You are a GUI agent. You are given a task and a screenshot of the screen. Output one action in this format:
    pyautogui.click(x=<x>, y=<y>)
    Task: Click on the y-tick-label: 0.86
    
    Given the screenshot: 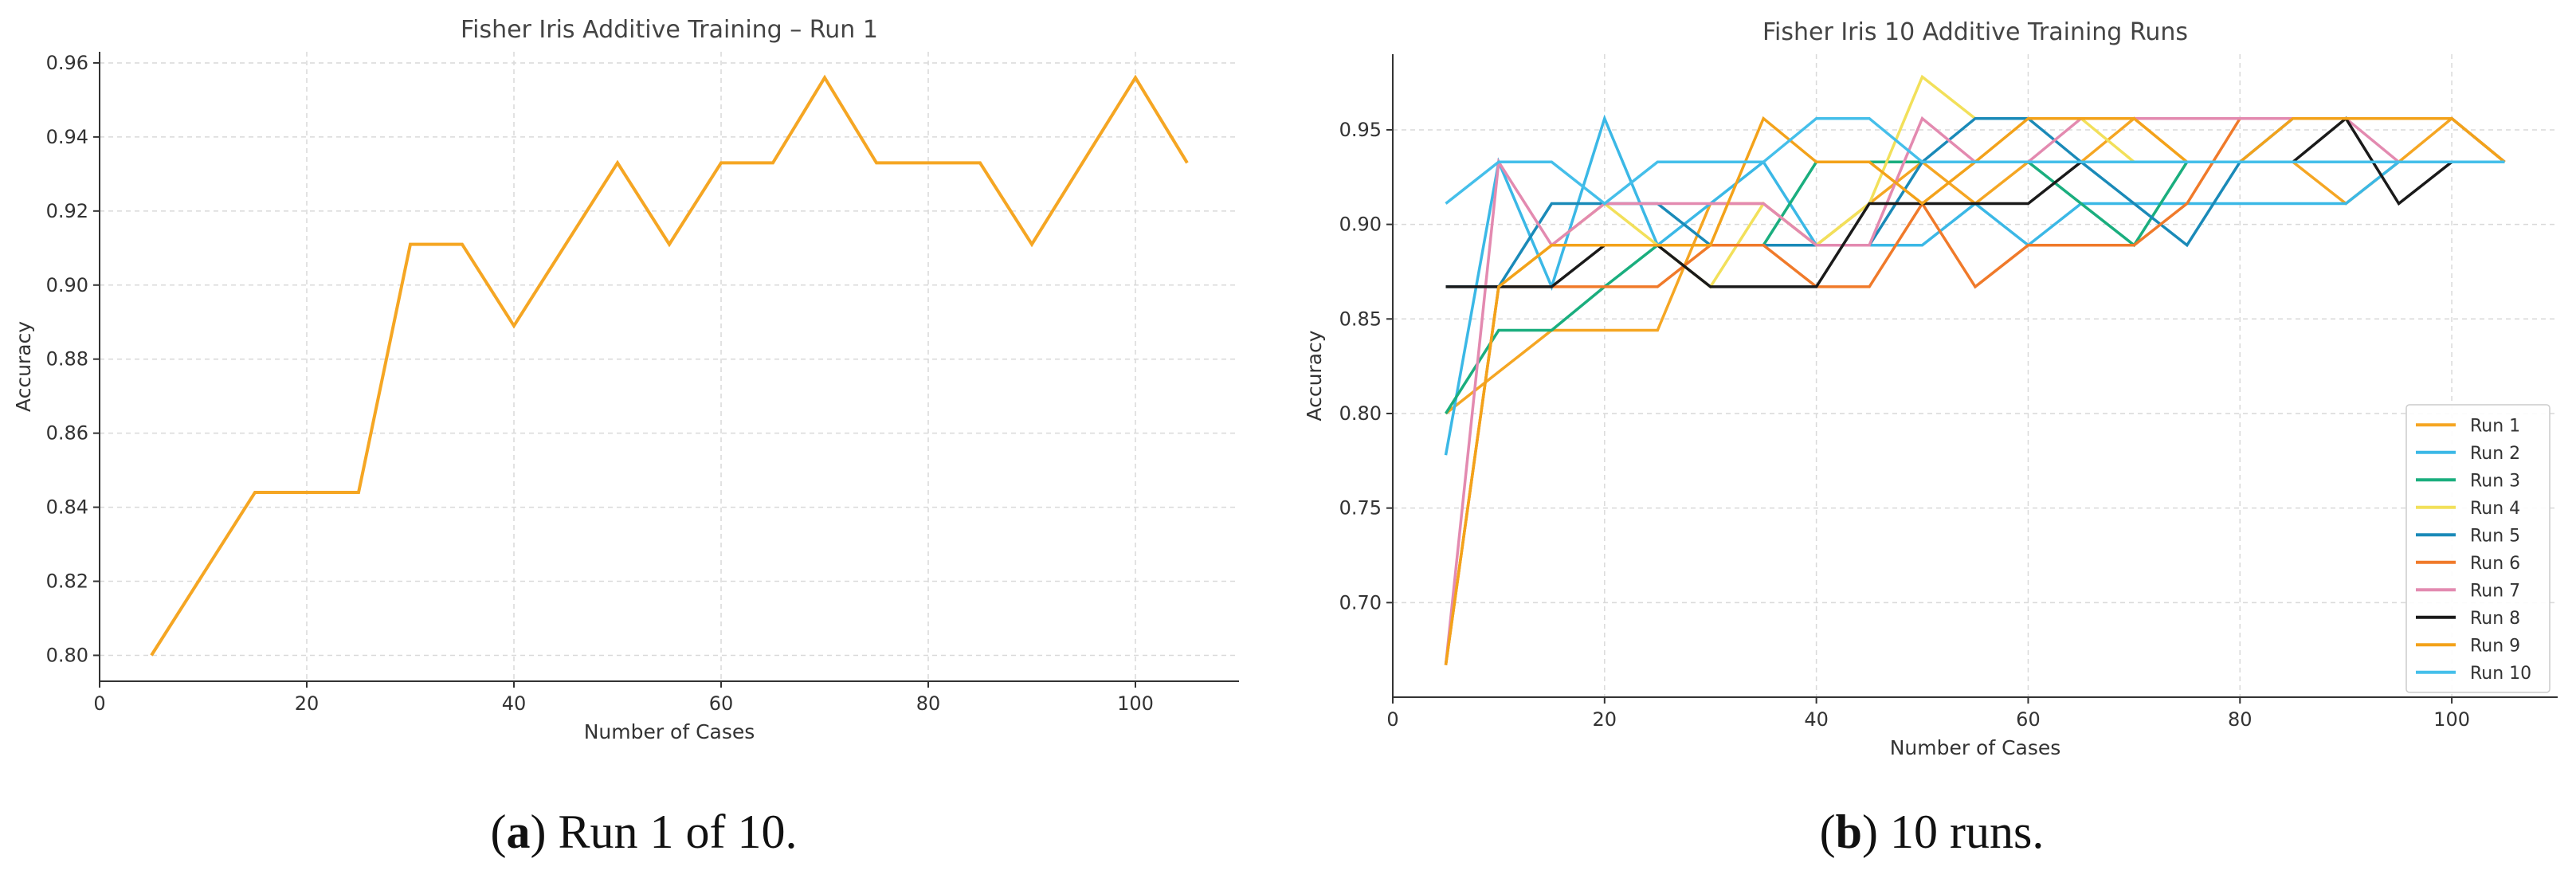 What is the action you would take?
    pyautogui.click(x=67, y=433)
    